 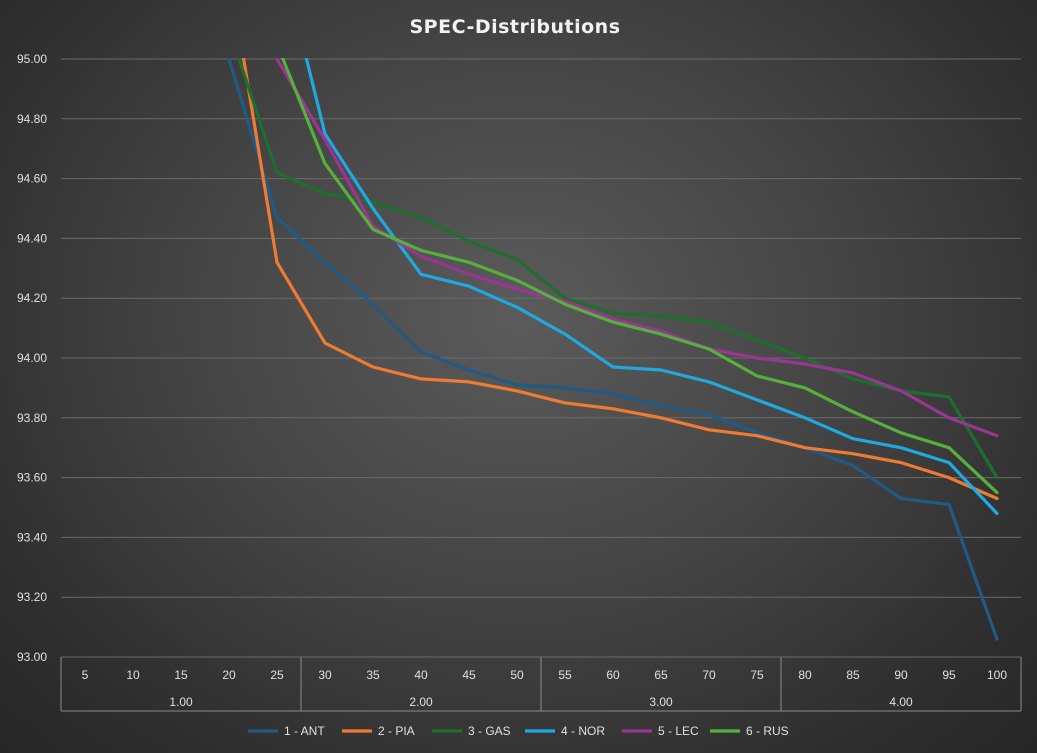 What do you see at coordinates (32, 238) in the screenshot?
I see `y-tick-label: 94.40` at bounding box center [32, 238].